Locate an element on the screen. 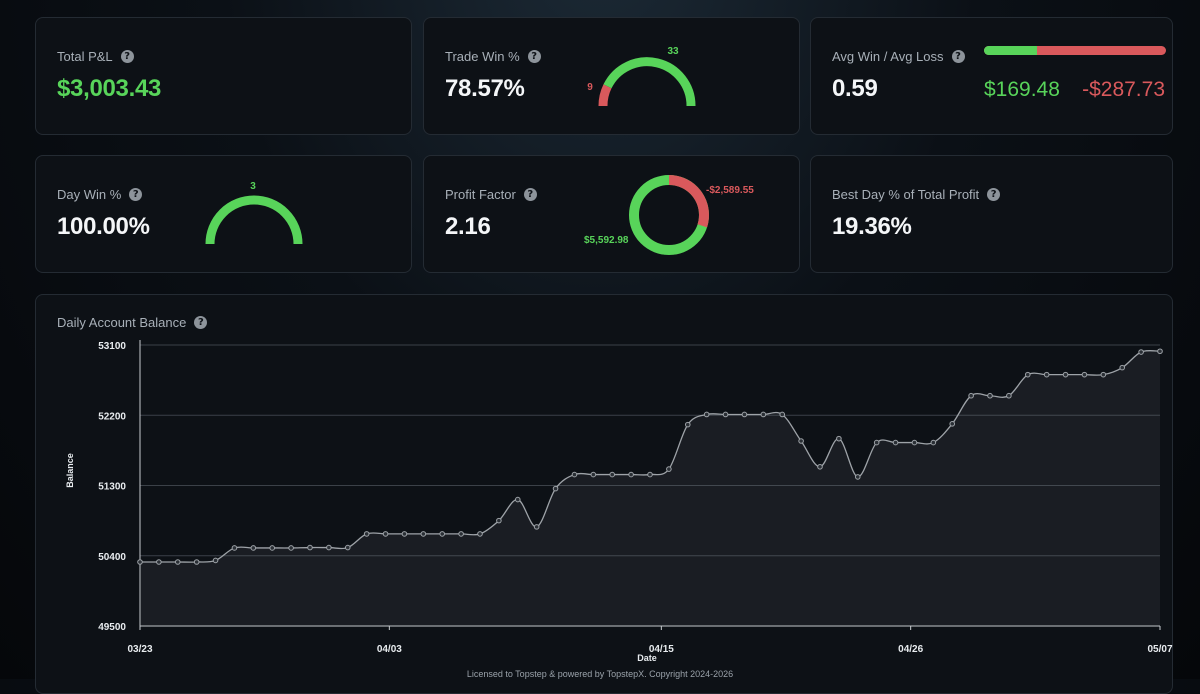  trade-win-label: Trade Win % is located at coordinates (482, 56).